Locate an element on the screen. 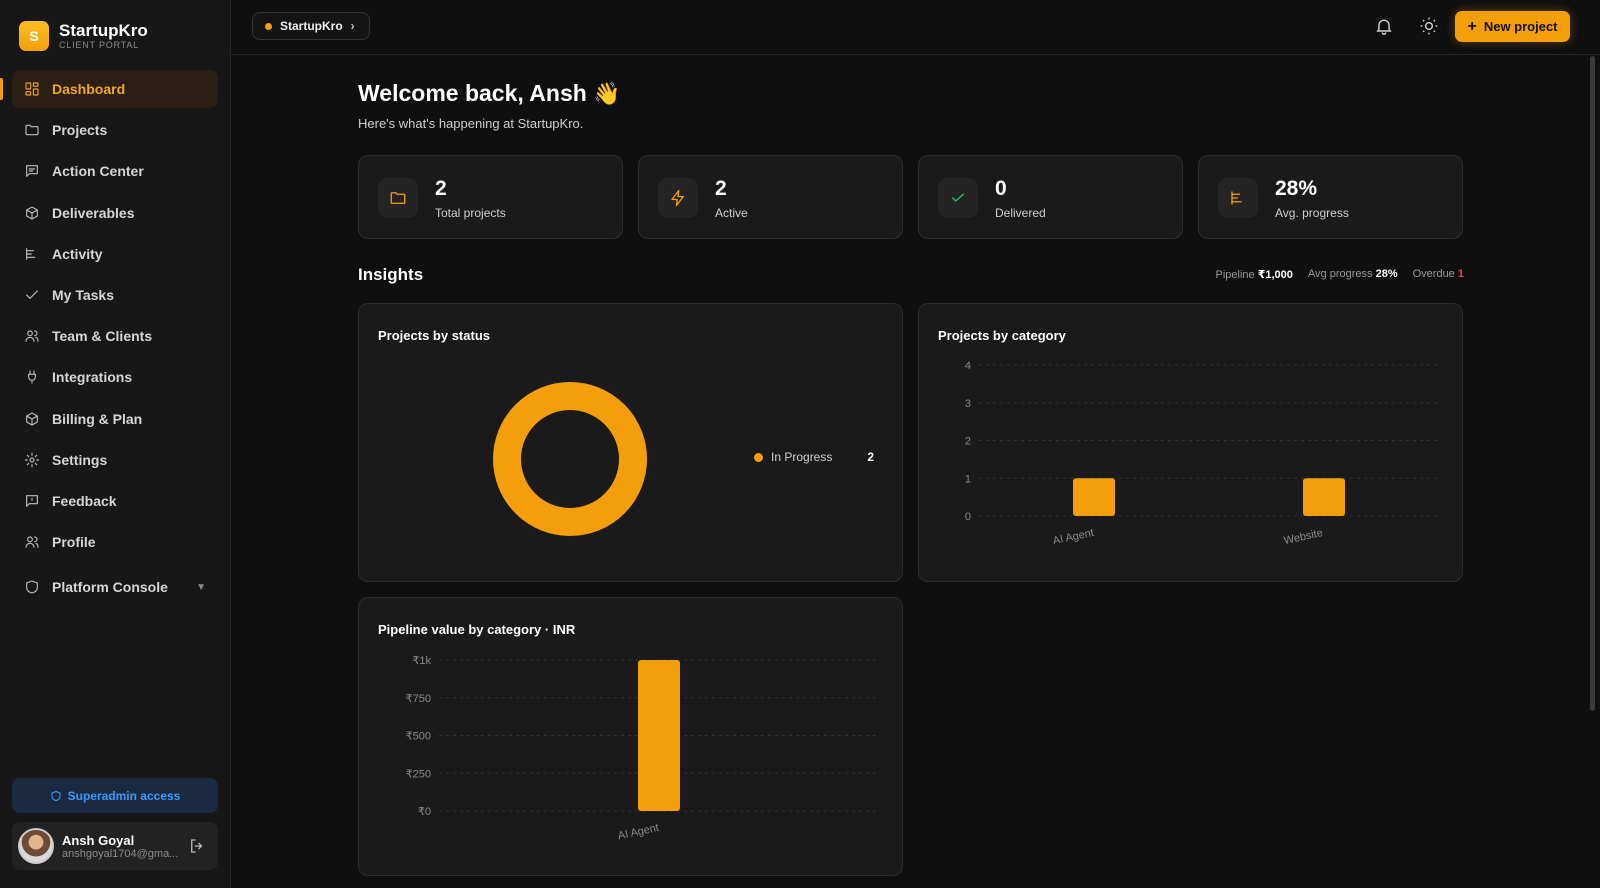  category-bar-chart: 0 1 2 3 4 AI Agent Website is located at coordinates (1202, 453).